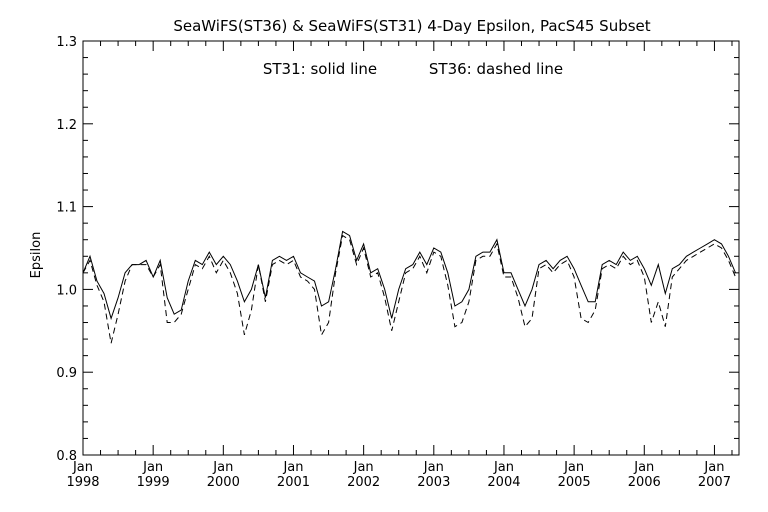 This screenshot has height=512, width=768. What do you see at coordinates (644, 482) in the screenshot?
I see `x-tick-year: 2006` at bounding box center [644, 482].